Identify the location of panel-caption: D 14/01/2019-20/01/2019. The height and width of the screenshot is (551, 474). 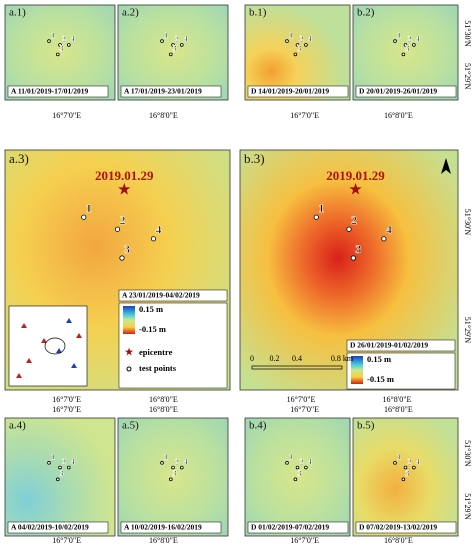
(290, 91).